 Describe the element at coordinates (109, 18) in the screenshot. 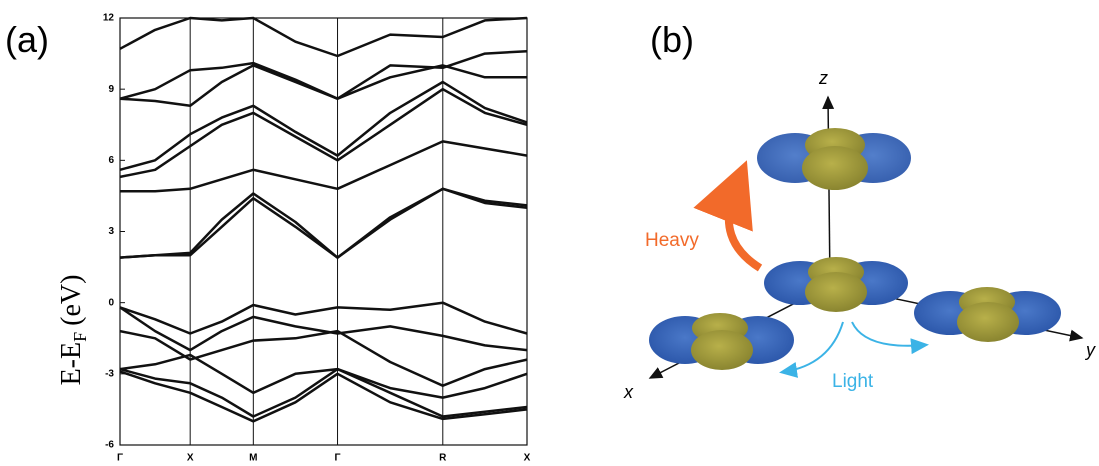

I see `y-tick-label: 12` at that location.